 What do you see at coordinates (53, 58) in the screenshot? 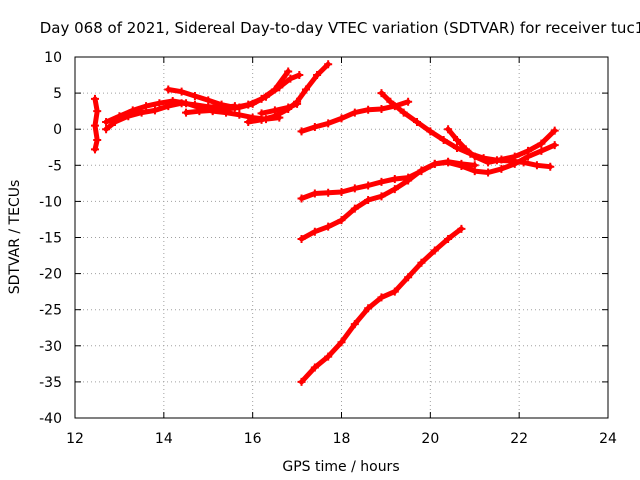
I see `y-tick-label: 10` at bounding box center [53, 58].